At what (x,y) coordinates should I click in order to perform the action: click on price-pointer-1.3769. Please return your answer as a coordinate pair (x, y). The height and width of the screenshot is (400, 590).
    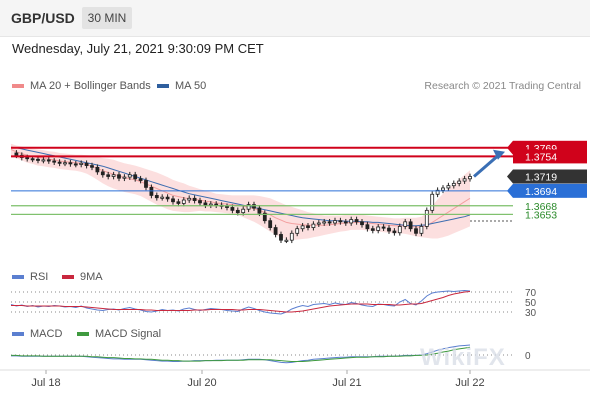
    Looking at the image, I should click on (510, 148).